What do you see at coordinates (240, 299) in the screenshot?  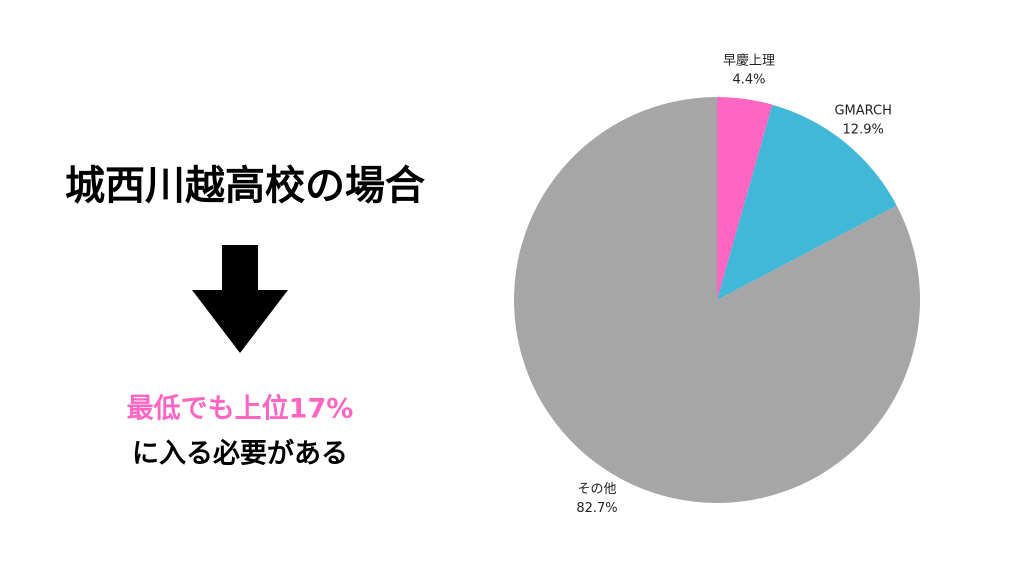 I see `down-arrow` at bounding box center [240, 299].